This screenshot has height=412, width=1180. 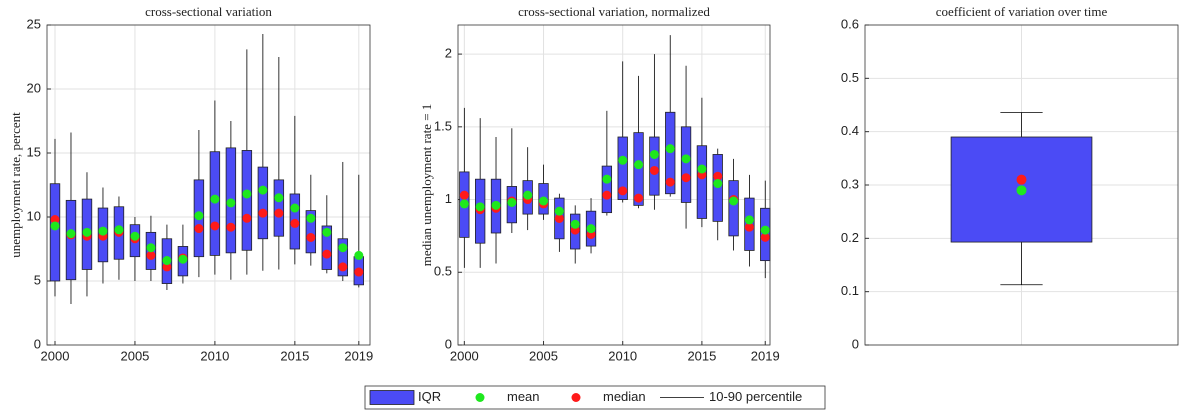 I want to click on y-tick-label: 25, so click(x=34, y=23).